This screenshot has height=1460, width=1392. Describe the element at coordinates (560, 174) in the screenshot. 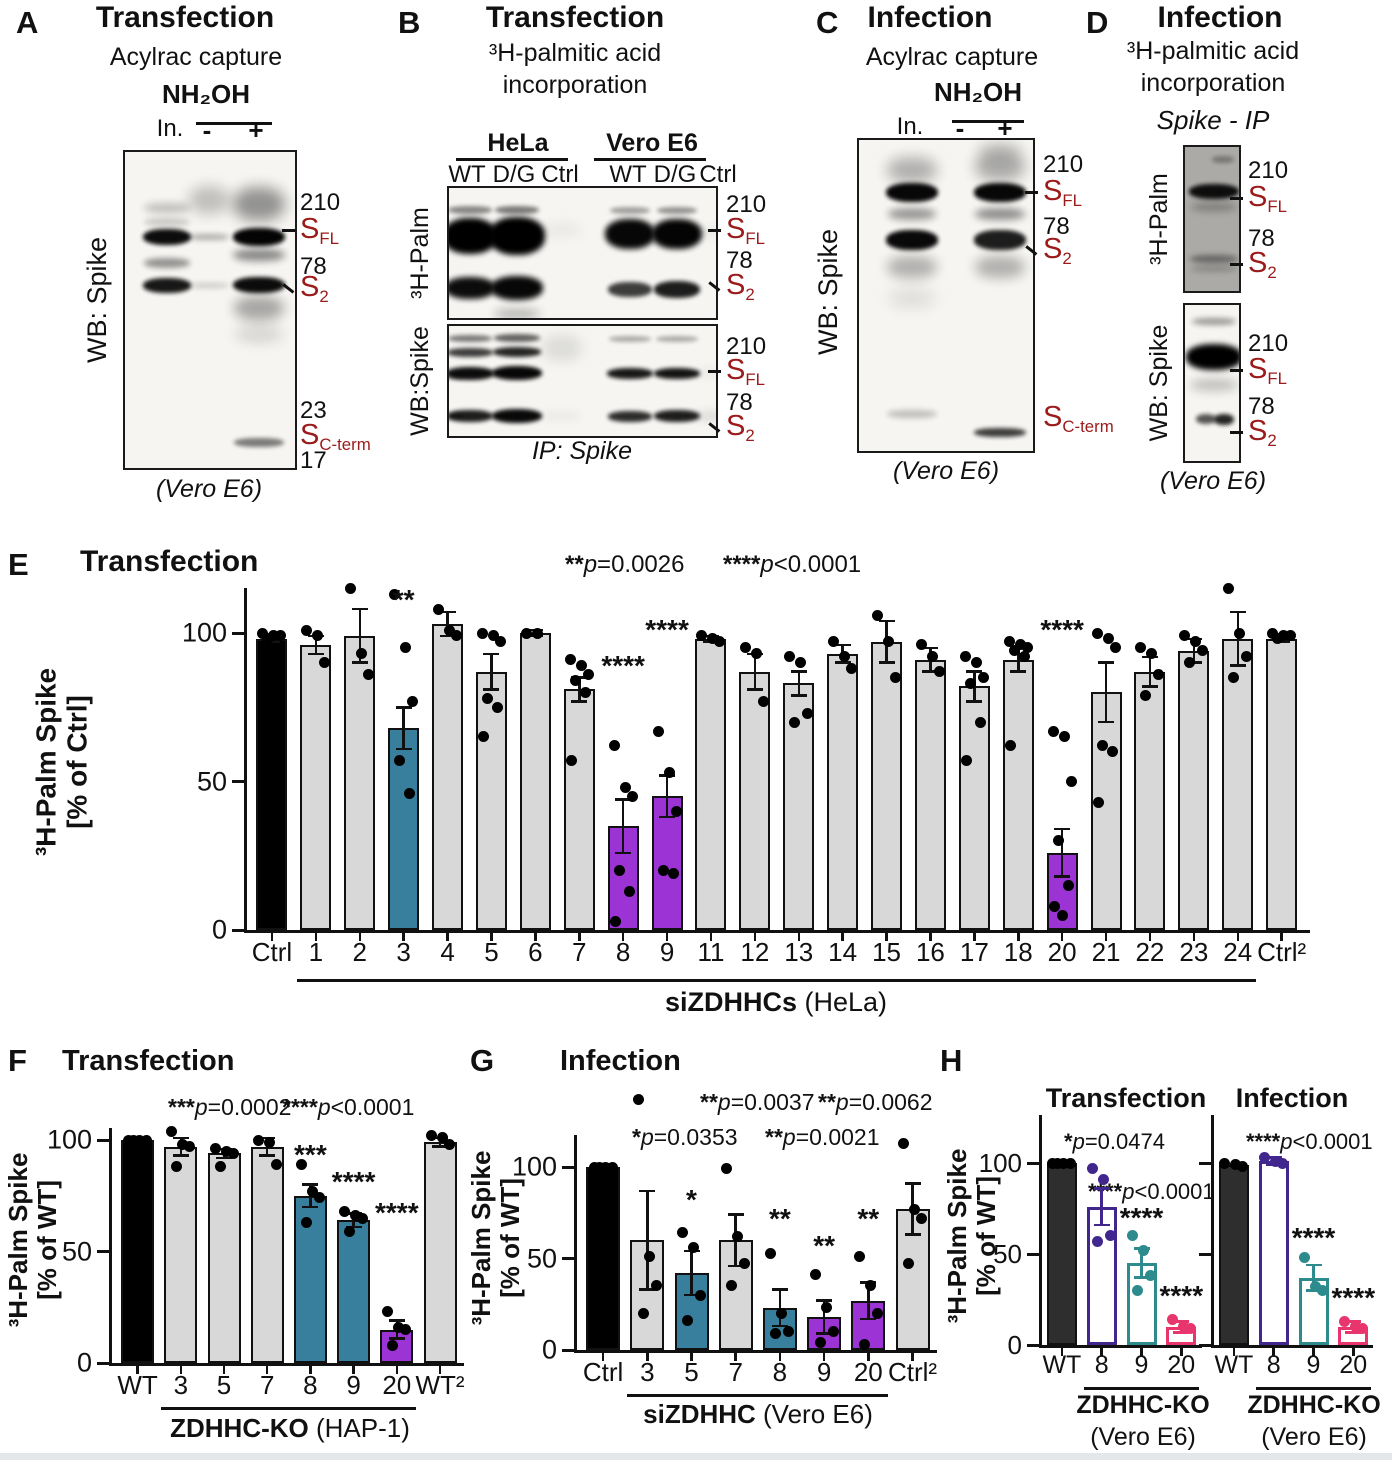

I see `lane-label: Ctrl` at that location.